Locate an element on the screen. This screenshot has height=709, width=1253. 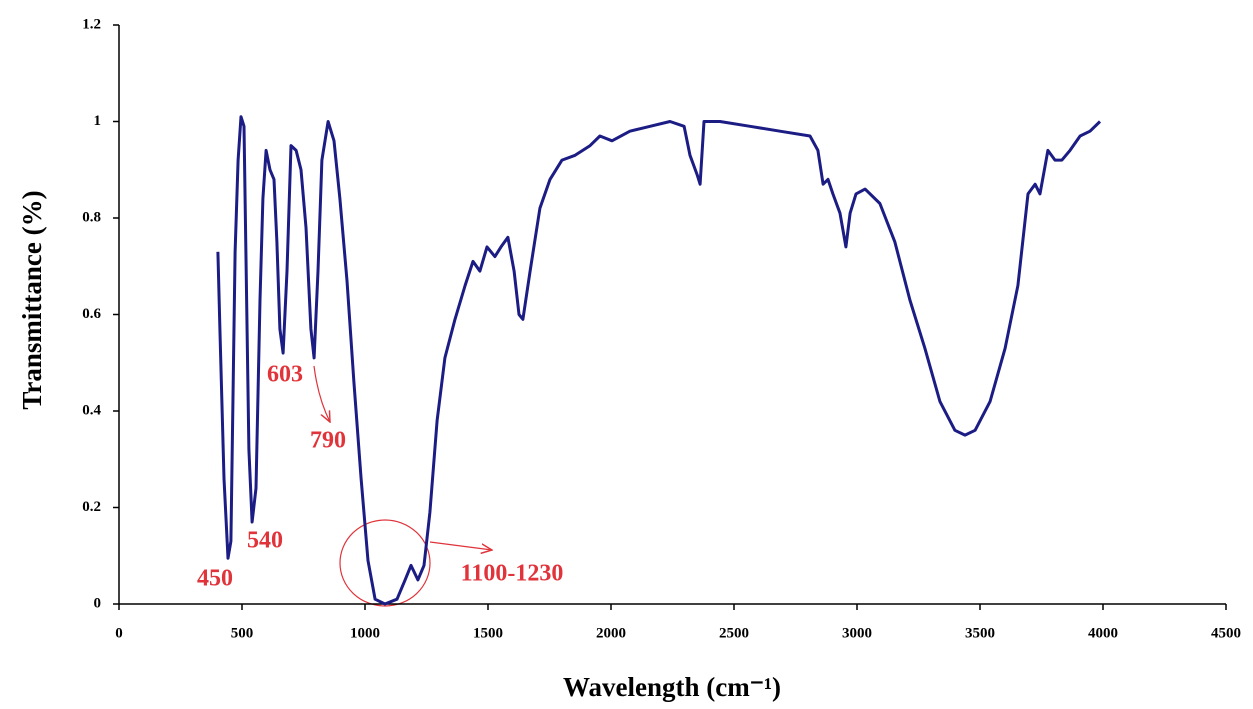
annotation: 603 is located at coordinates (285, 375).